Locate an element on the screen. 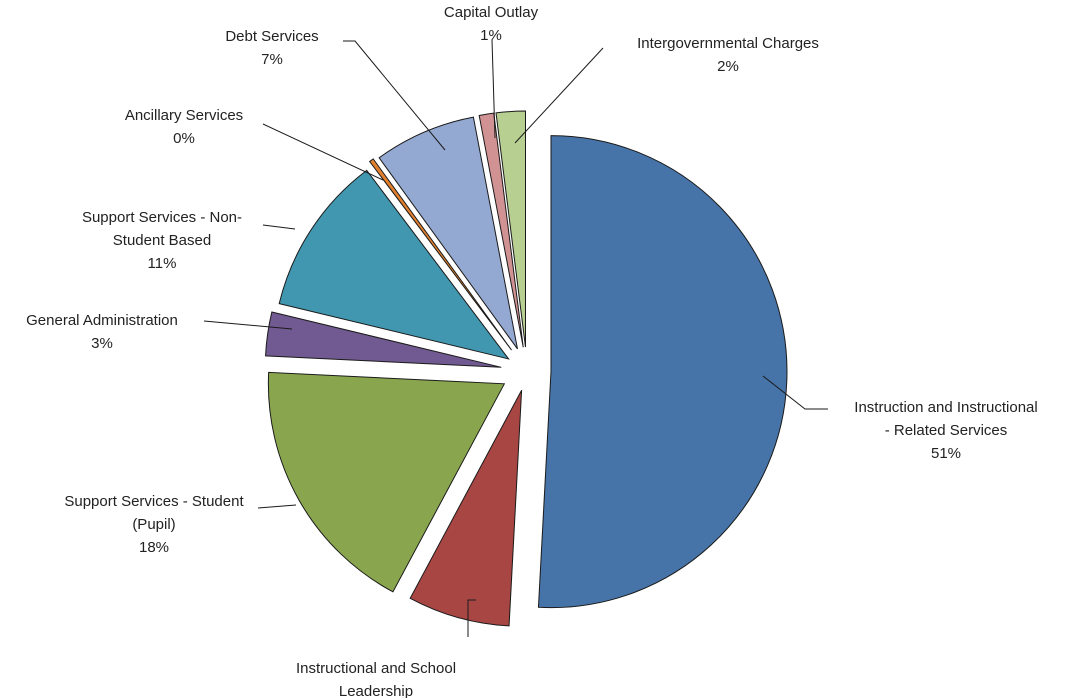  slice-label-2: Support Services - Student (Pupil) 18% is located at coordinates (154, 524).